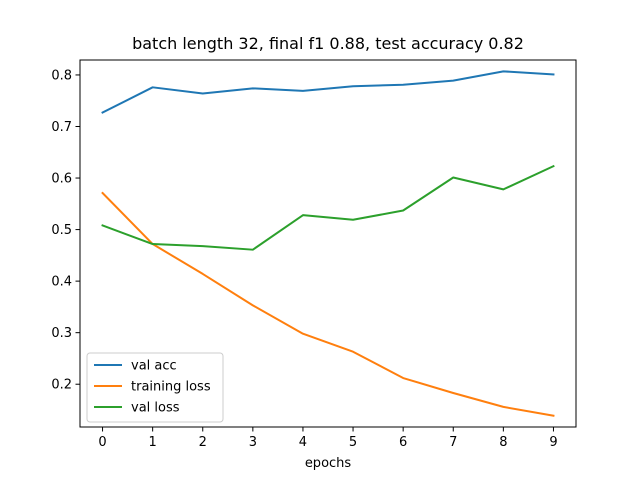 The image size is (640, 484). I want to click on x-tick-label: 0, so click(102, 442).